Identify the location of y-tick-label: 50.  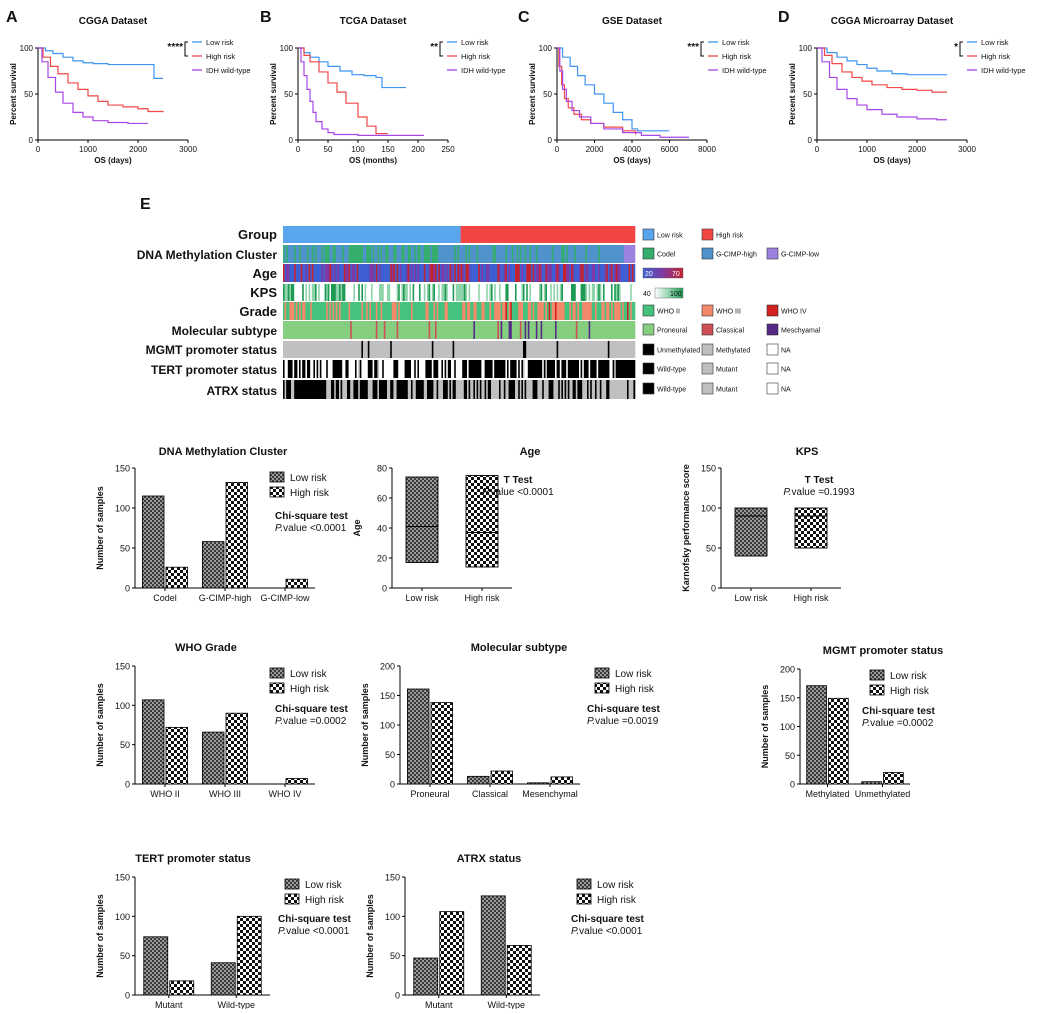
(125, 745).